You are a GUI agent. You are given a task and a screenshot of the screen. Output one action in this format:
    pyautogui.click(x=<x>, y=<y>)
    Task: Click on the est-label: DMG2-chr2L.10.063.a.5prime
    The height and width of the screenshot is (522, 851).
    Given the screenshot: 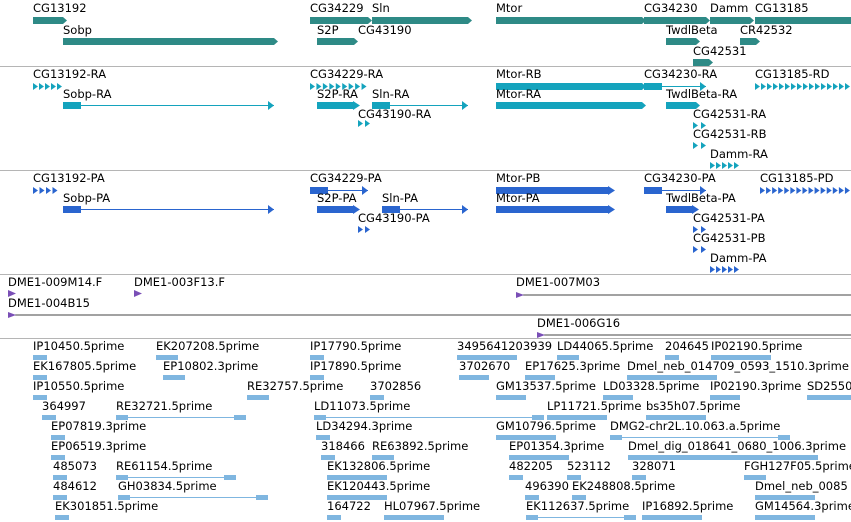 What is the action you would take?
    pyautogui.click(x=695, y=426)
    